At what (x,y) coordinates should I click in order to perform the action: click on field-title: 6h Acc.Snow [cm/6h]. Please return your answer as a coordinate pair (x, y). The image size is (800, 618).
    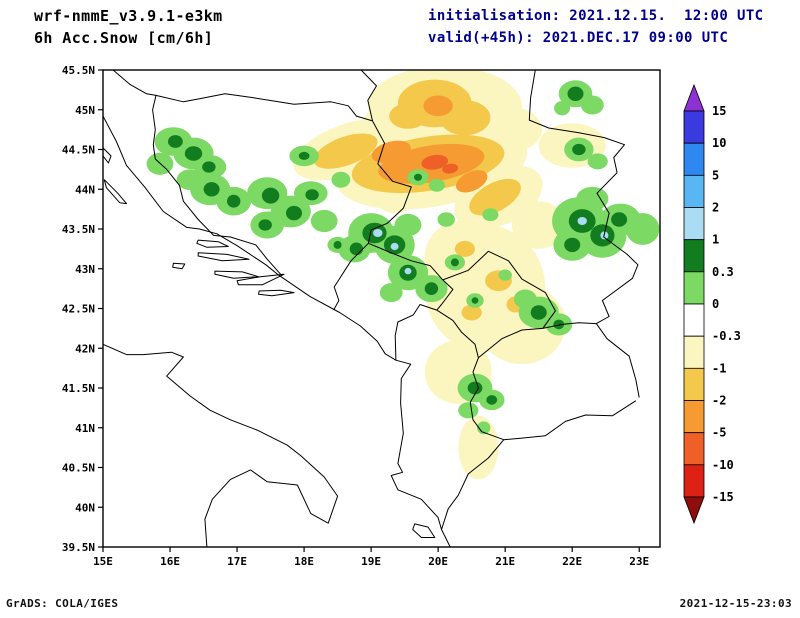
    Looking at the image, I should click on (124, 38).